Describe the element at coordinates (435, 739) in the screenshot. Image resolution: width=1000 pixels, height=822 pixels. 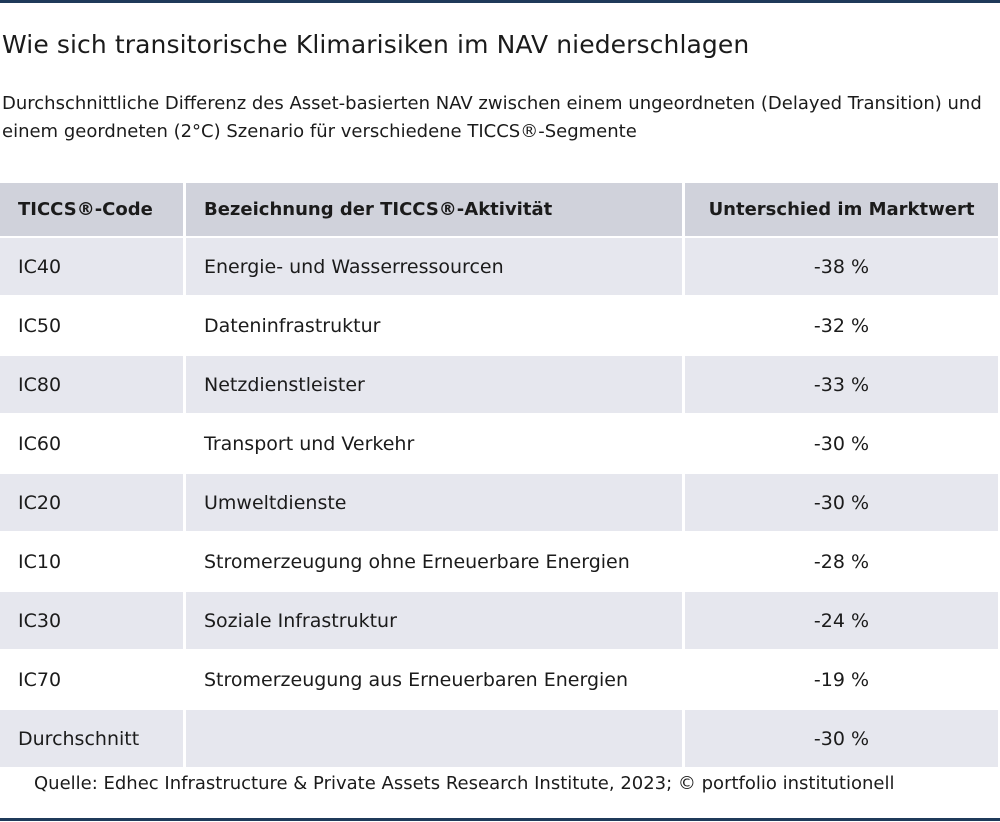
I see `cell-activity` at that location.